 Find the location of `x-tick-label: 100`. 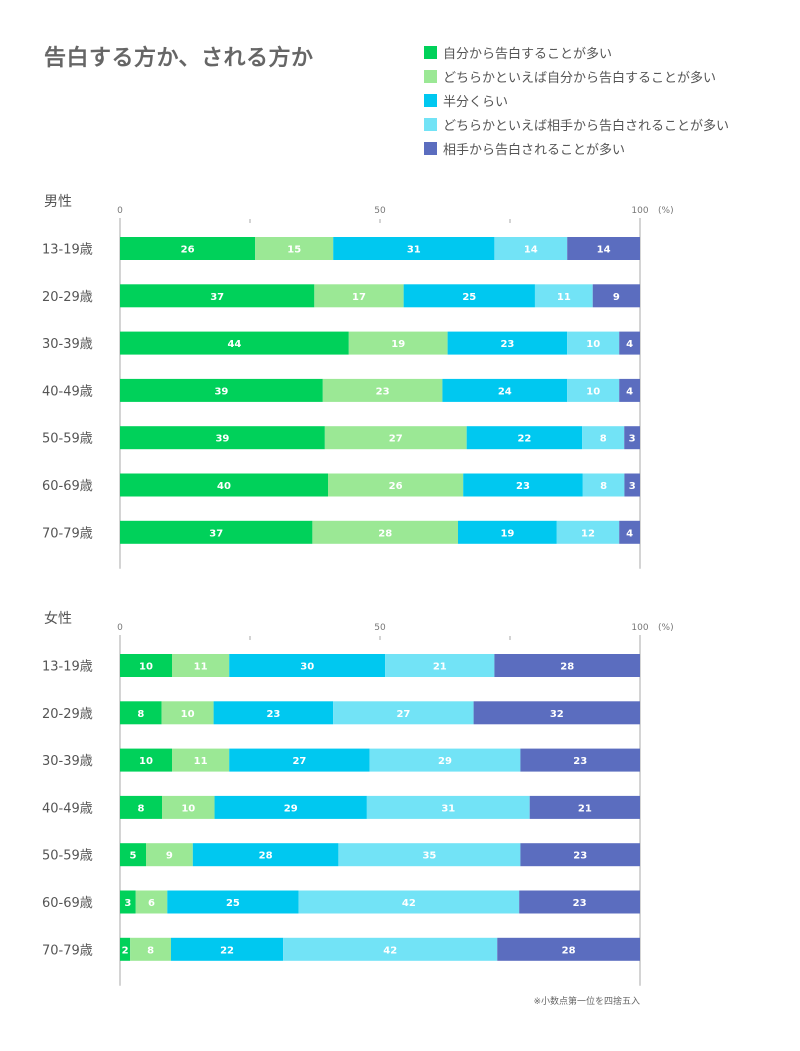

x-tick-label: 100 is located at coordinates (639, 628).